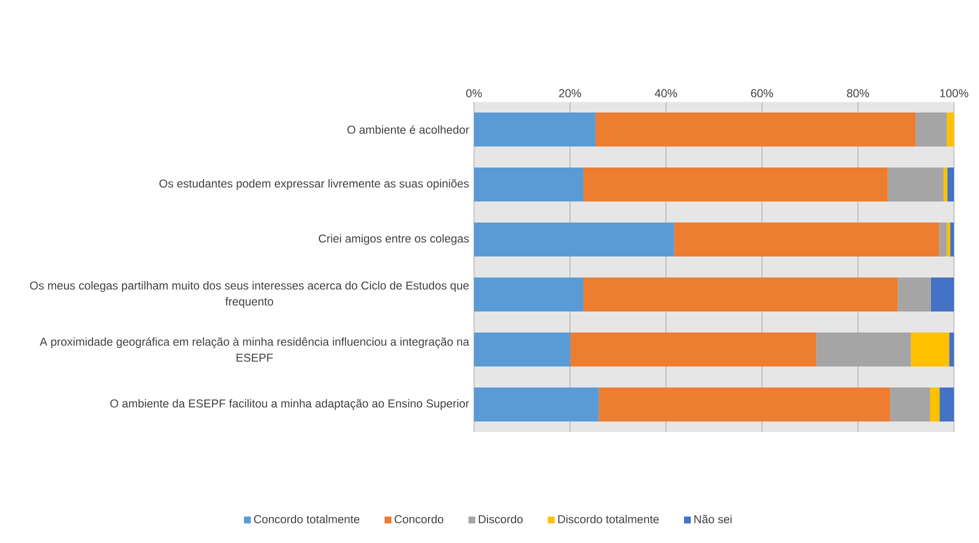 The height and width of the screenshot is (543, 979). What do you see at coordinates (954, 93) in the screenshot?
I see `x-tick-label: 100%` at bounding box center [954, 93].